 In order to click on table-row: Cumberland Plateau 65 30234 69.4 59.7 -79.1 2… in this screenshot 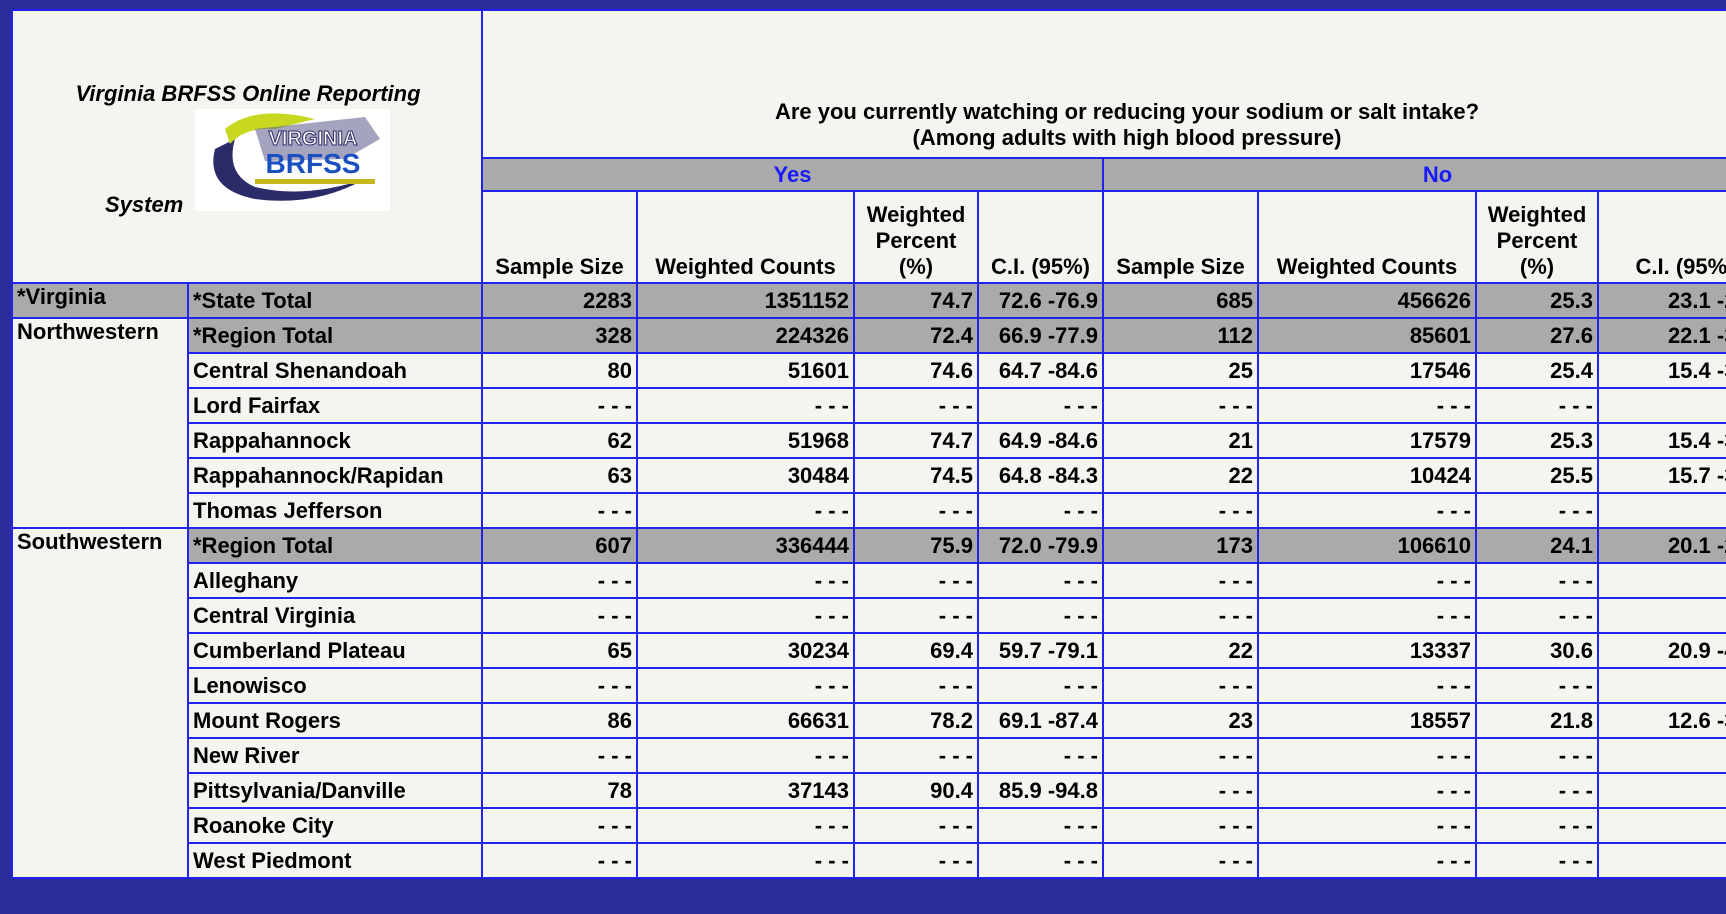, I will do `click(869, 650)`.